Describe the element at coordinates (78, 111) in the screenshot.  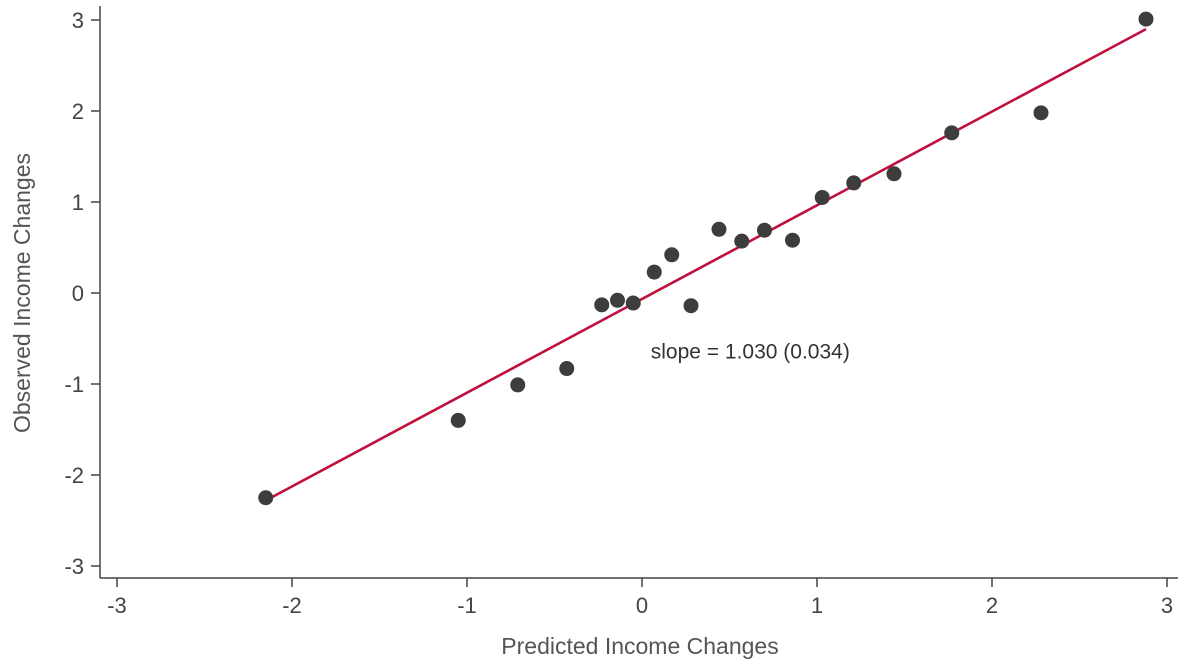
I see `y-tick-label: 2` at that location.